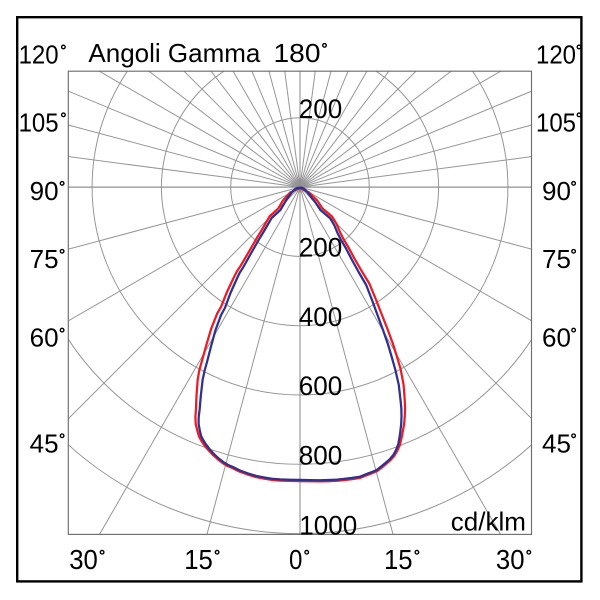 The height and width of the screenshot is (600, 600). Describe the element at coordinates (295, 559) in the screenshot. I see `svg-text: 0` at that location.